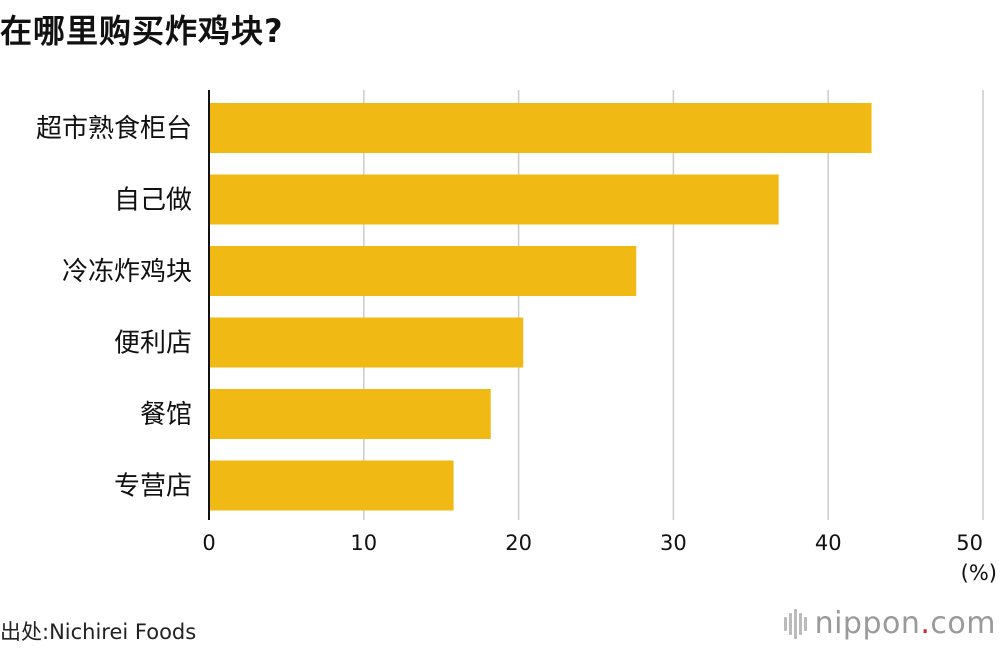 Image resolution: width=1000 pixels, height=650 pixels. I want to click on x-tick-label: 10, so click(363, 543).